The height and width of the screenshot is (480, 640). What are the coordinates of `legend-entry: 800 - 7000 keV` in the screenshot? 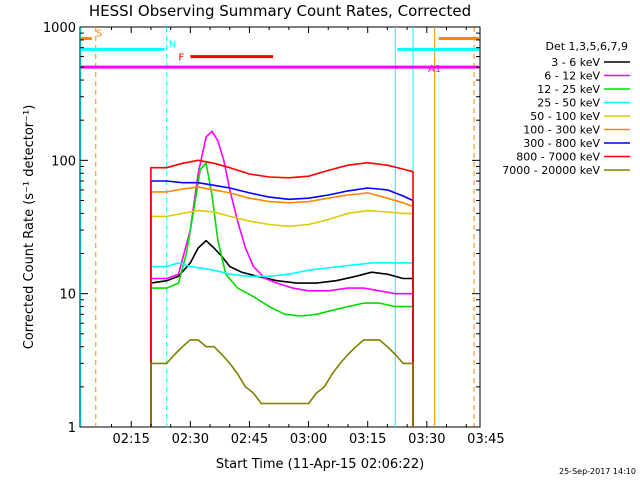 It's located at (558, 157).